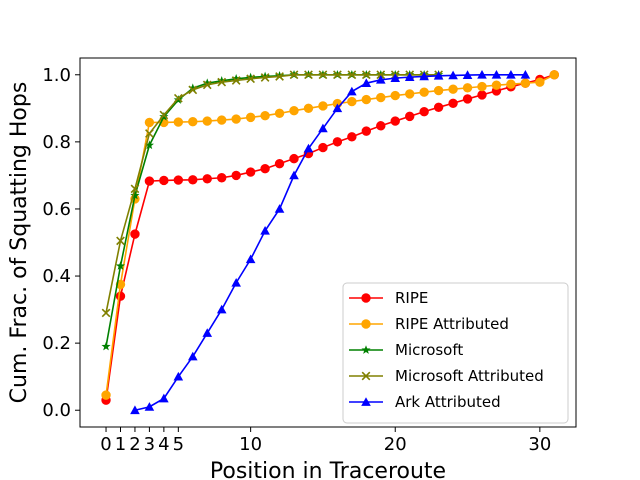  Describe the element at coordinates (250, 444) in the screenshot. I see `x-tick-label: 10` at that location.